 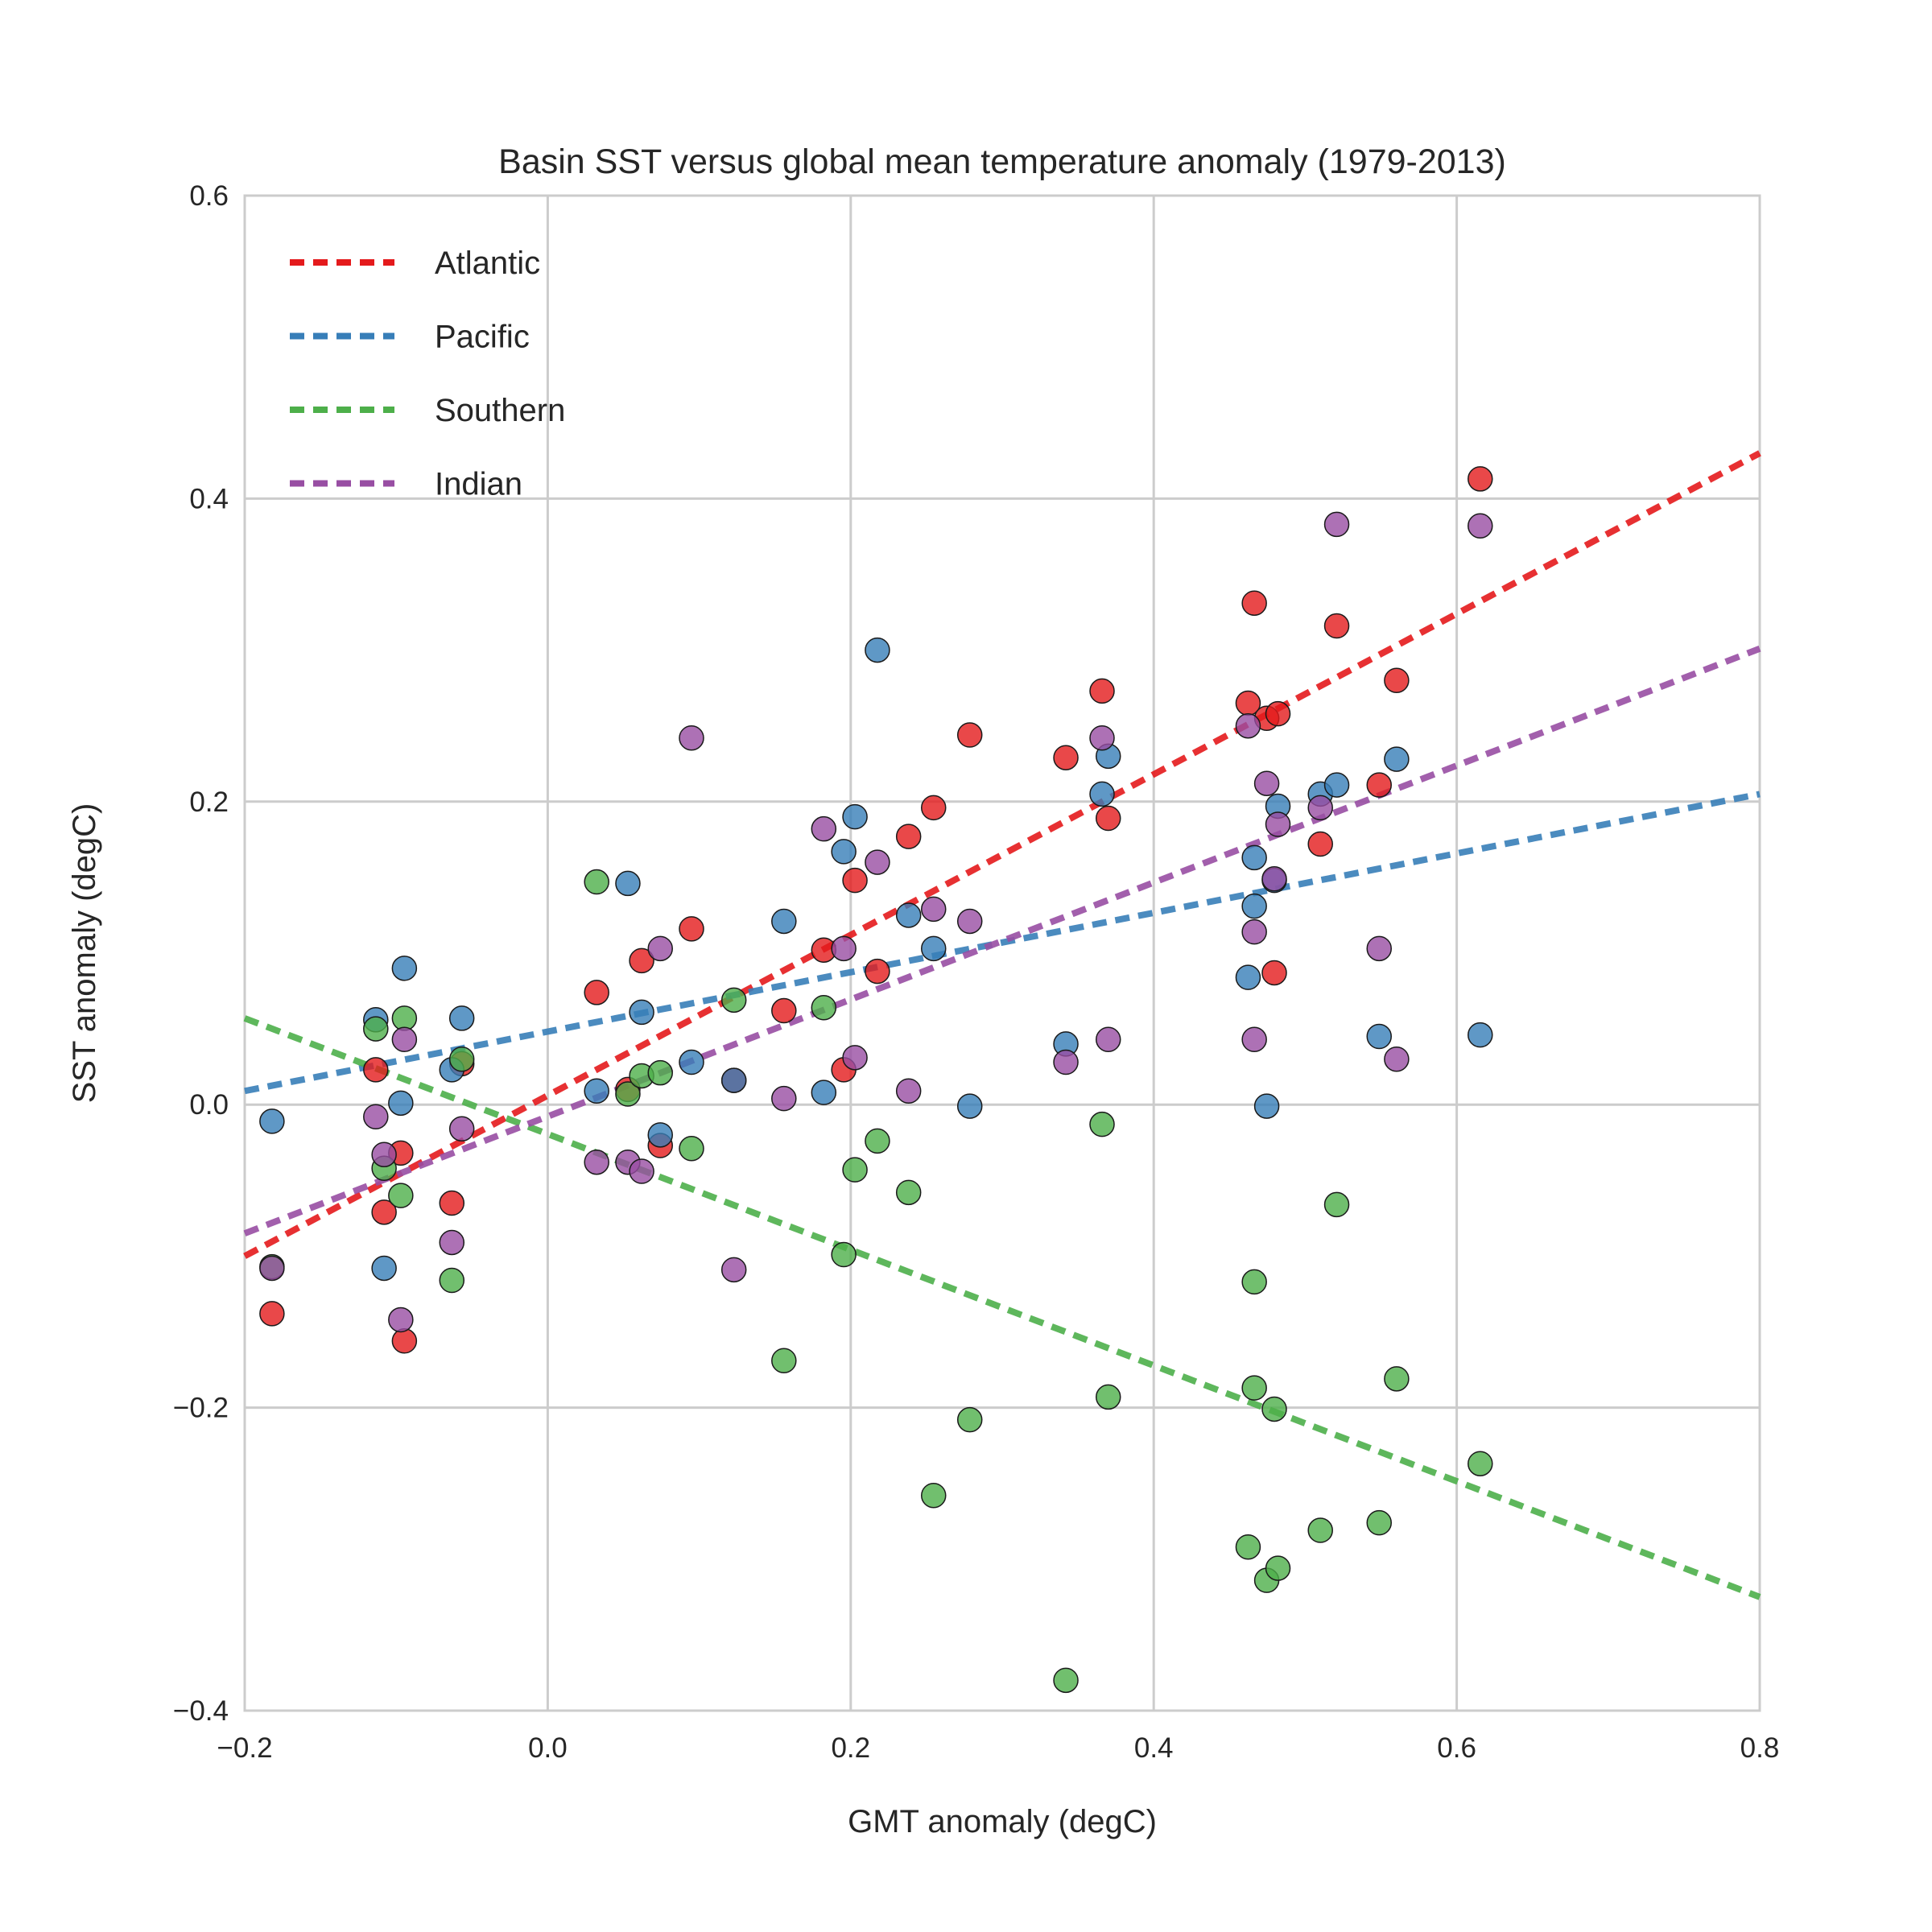 I want to click on x-tick-label: 0.0, so click(x=548, y=1748).